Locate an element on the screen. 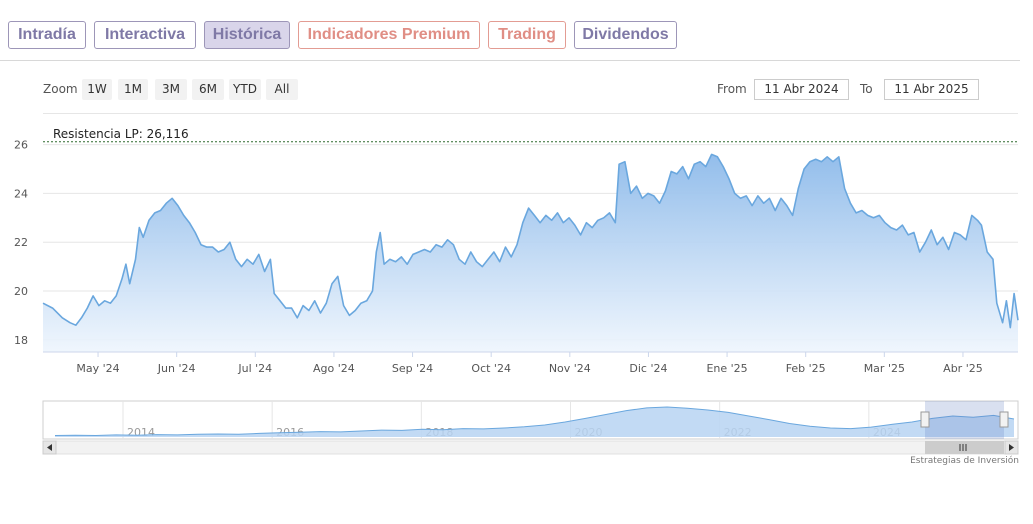 This screenshot has height=524, width=1033. x-tick-label: Mar '25 is located at coordinates (884, 368).